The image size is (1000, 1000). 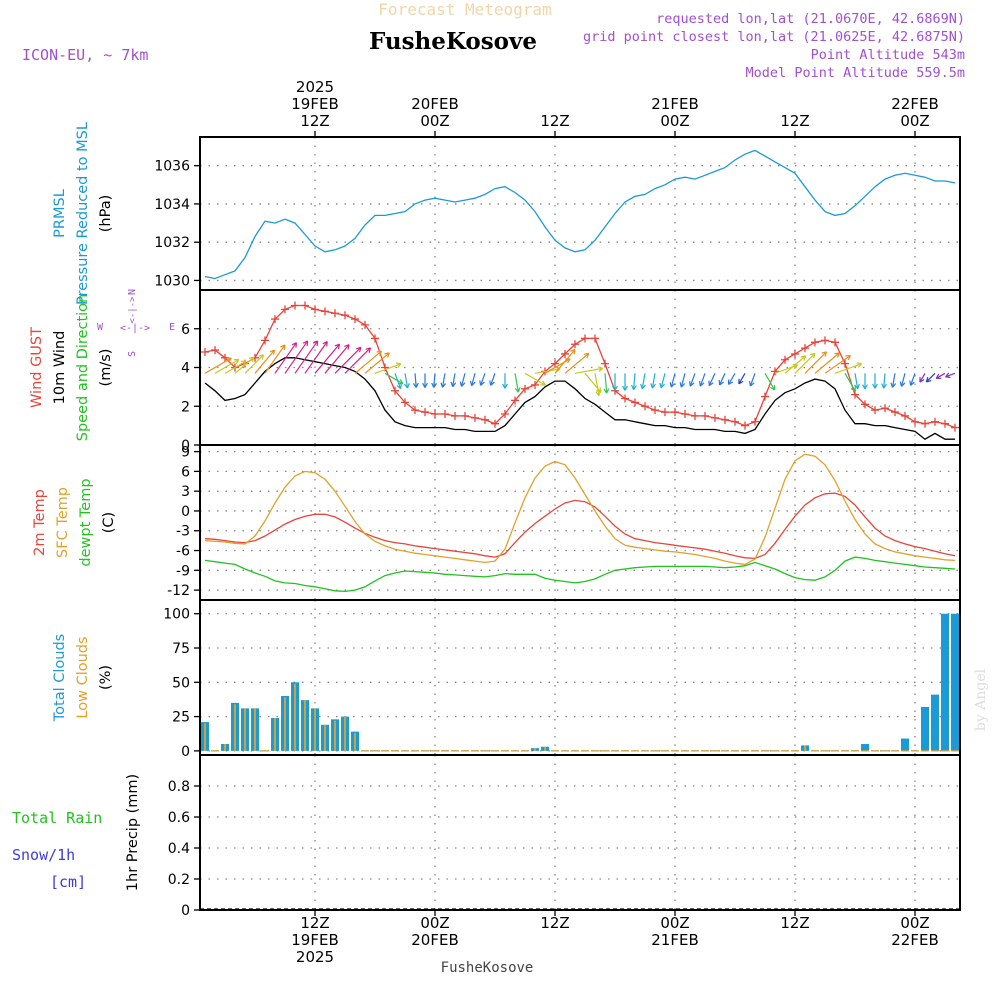 What do you see at coordinates (914, 104) in the screenshot?
I see `top-time-label: 22FEB` at bounding box center [914, 104].